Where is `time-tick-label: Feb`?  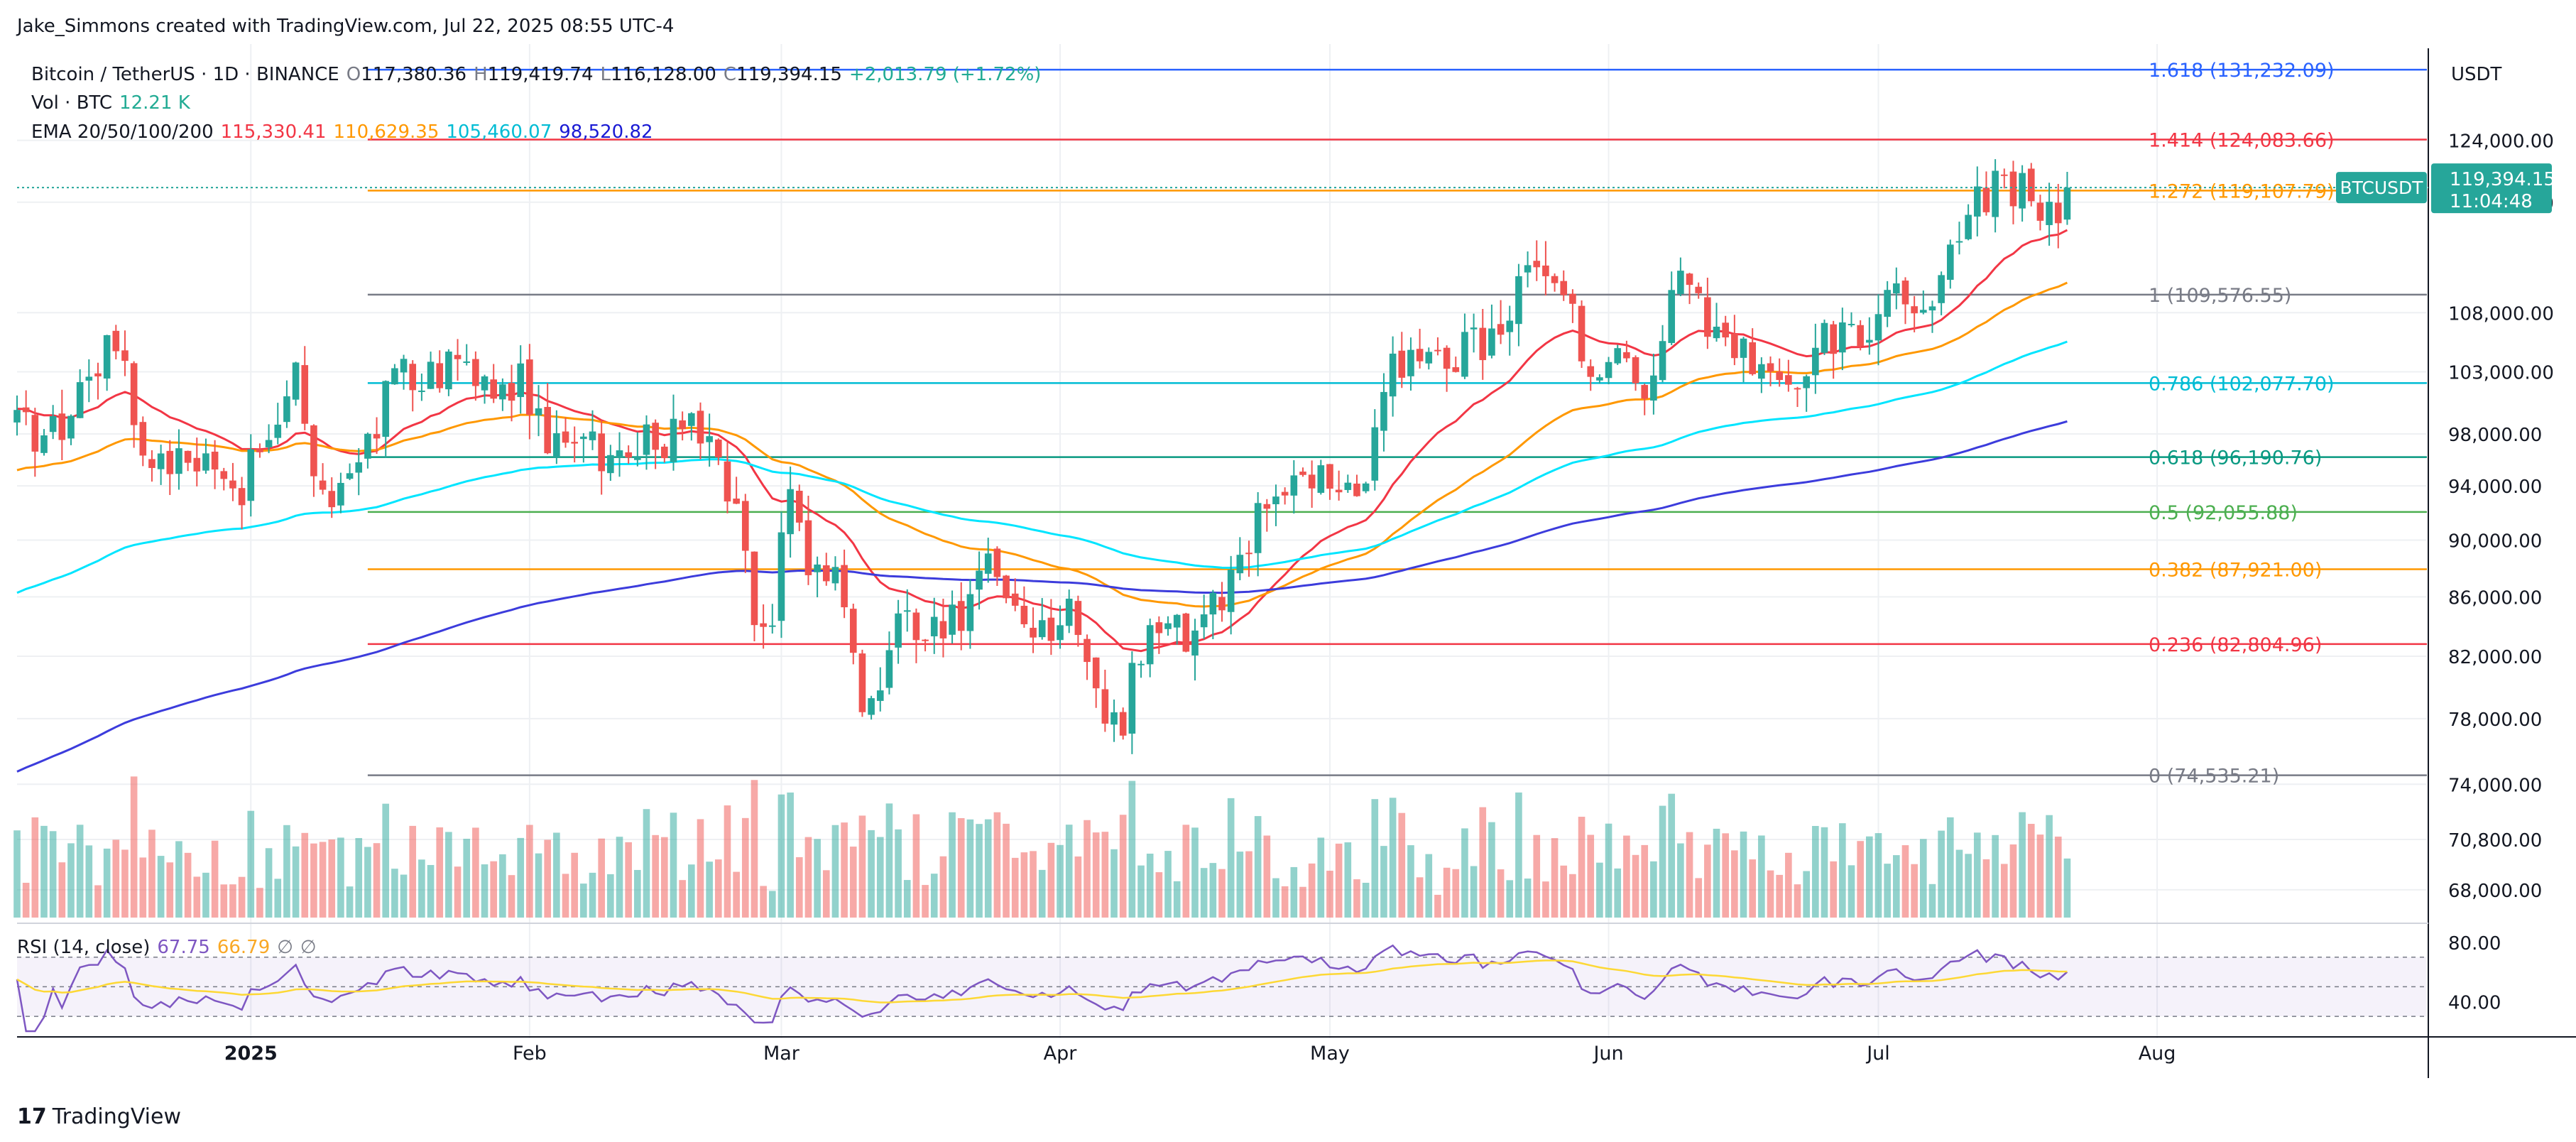
time-tick-label: Feb is located at coordinates (530, 1054).